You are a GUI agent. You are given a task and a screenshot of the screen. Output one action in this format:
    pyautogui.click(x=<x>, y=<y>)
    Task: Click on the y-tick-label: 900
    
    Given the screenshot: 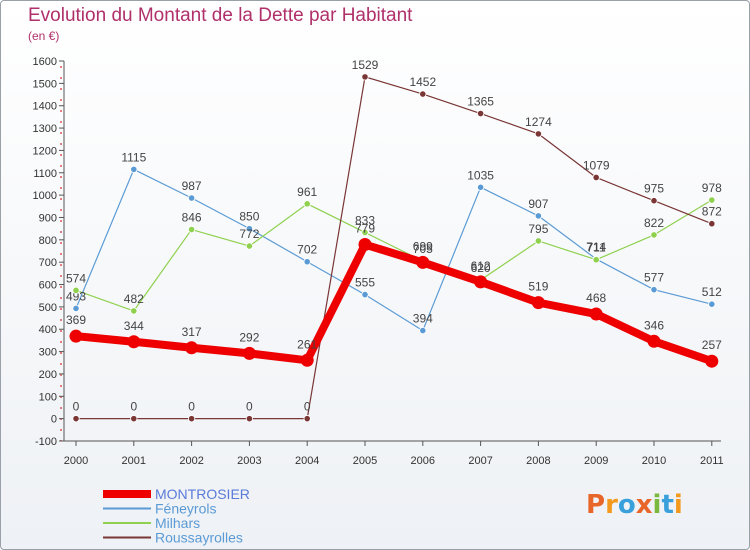 What is the action you would take?
    pyautogui.click(x=48, y=218)
    